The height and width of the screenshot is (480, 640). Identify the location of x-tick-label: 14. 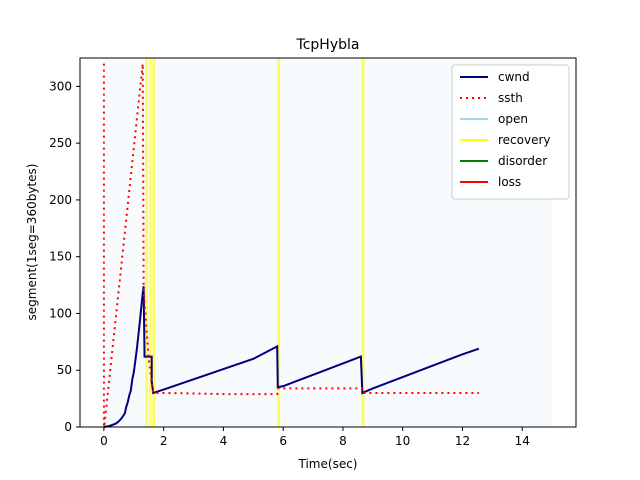
(522, 441).